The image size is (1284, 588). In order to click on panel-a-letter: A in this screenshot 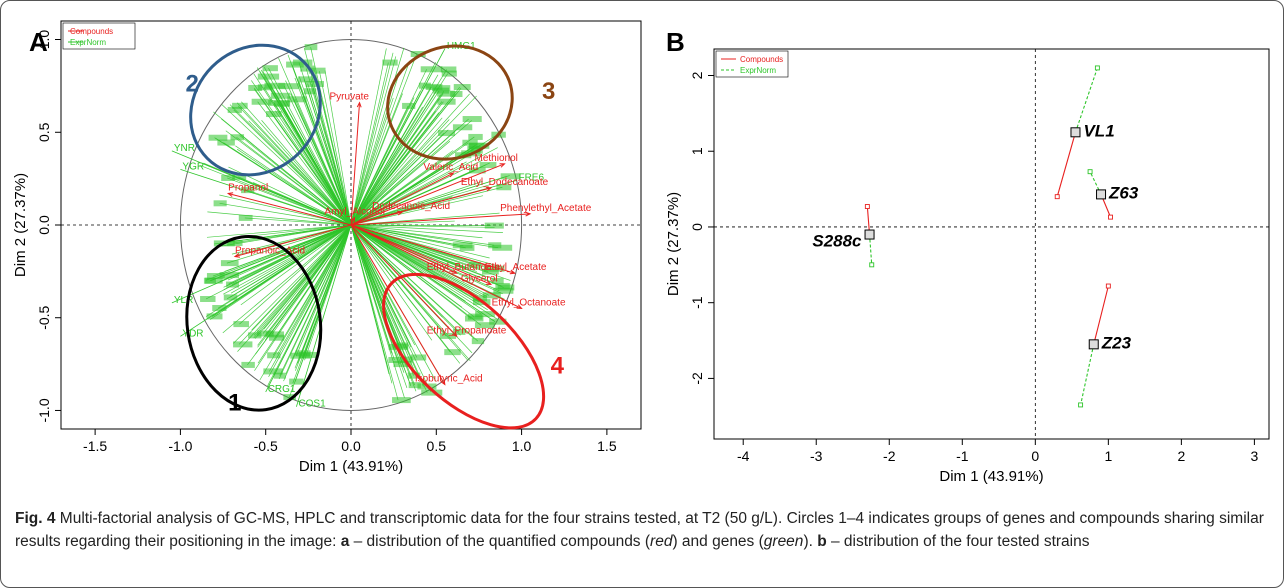, I will do `click(38, 42)`.